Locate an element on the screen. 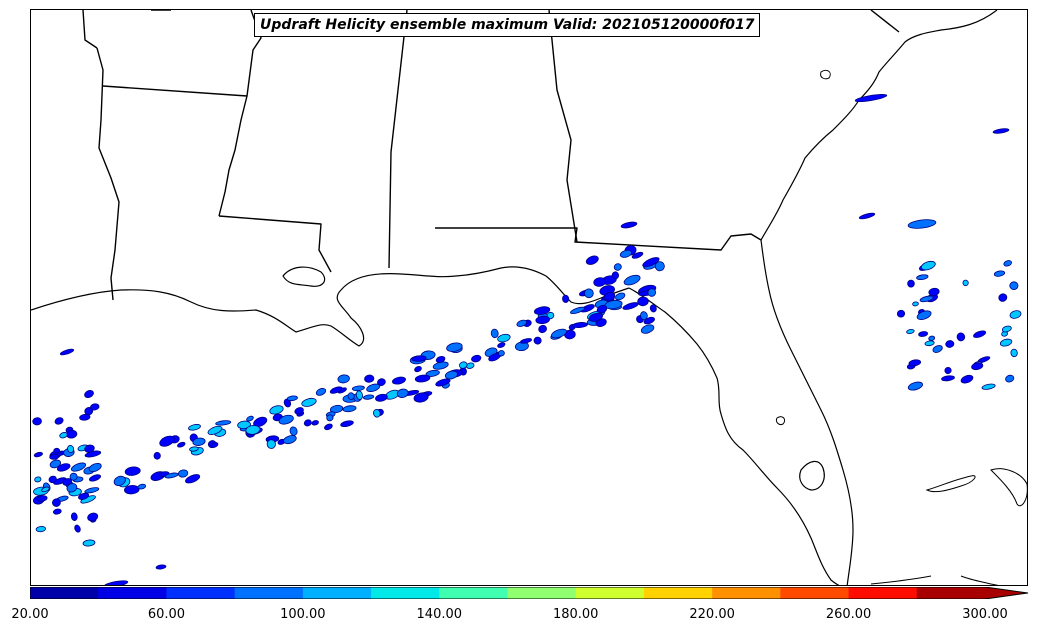 Image resolution: width=1037 pixels, height=633 pixels. arkansas-louisiana-border is located at coordinates (175, 91).